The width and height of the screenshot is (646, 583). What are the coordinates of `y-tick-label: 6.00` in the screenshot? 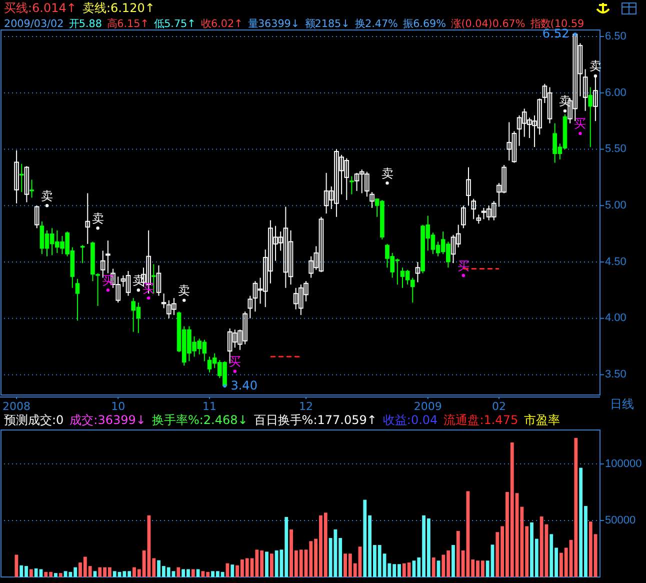 It's located at (615, 92).